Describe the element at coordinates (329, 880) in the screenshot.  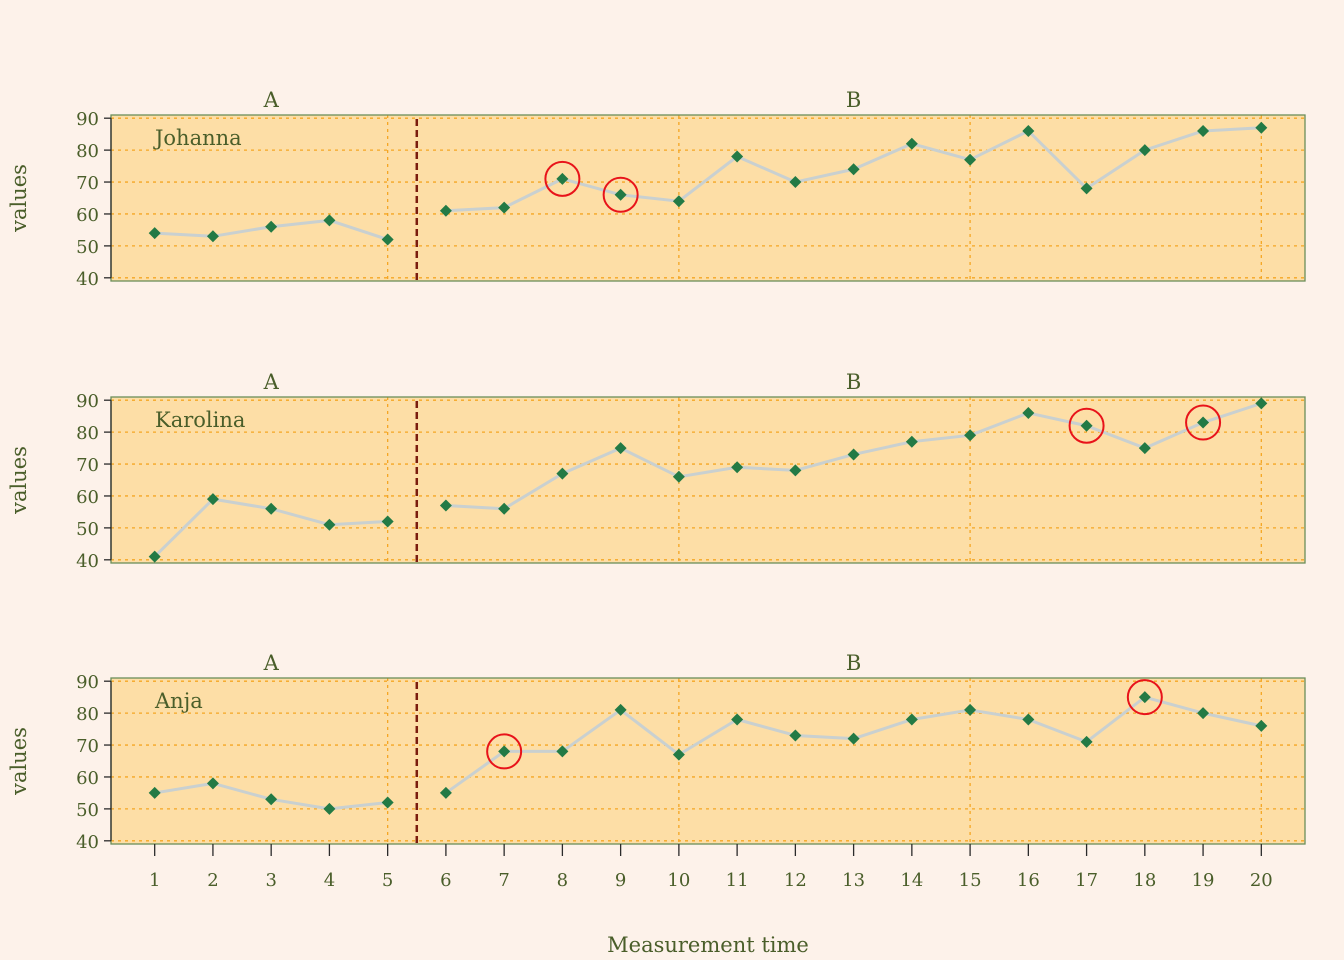
I see `x-tick-label: 4` at that location.